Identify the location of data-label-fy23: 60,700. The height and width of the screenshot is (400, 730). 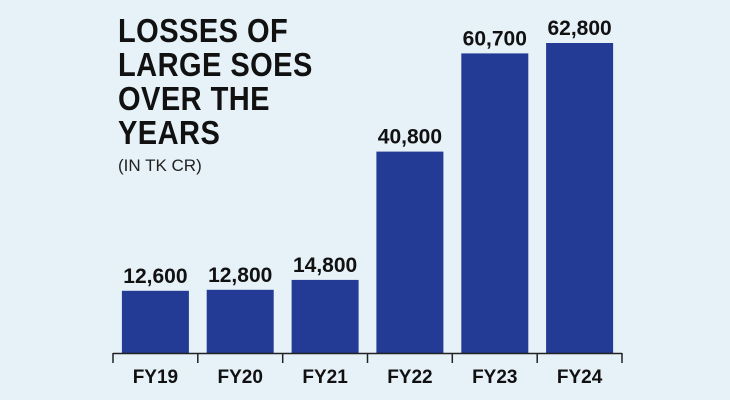
(495, 38).